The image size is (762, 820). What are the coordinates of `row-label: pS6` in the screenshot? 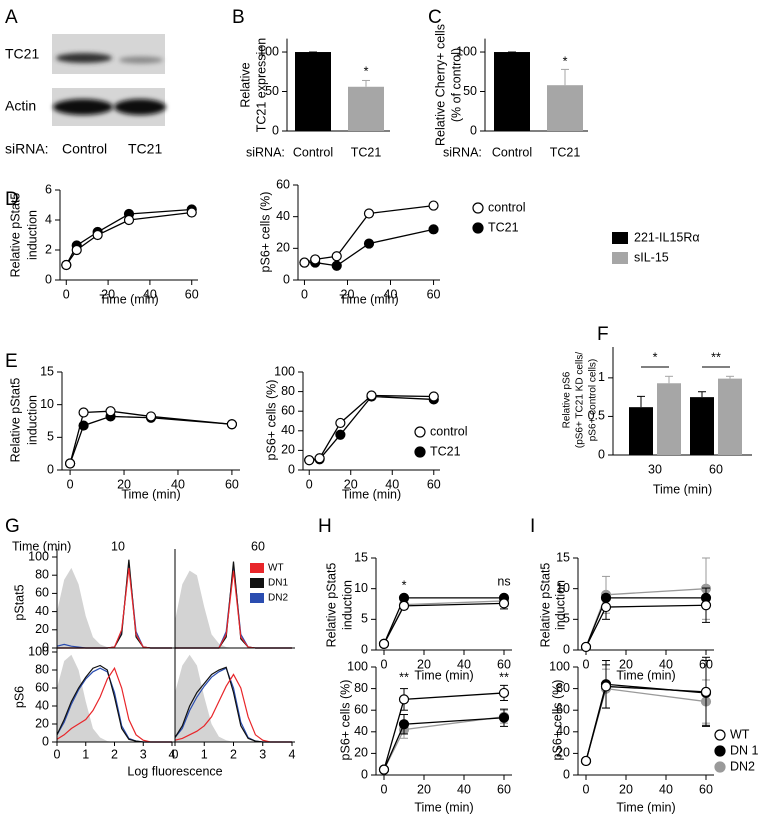 It's located at (19, 697).